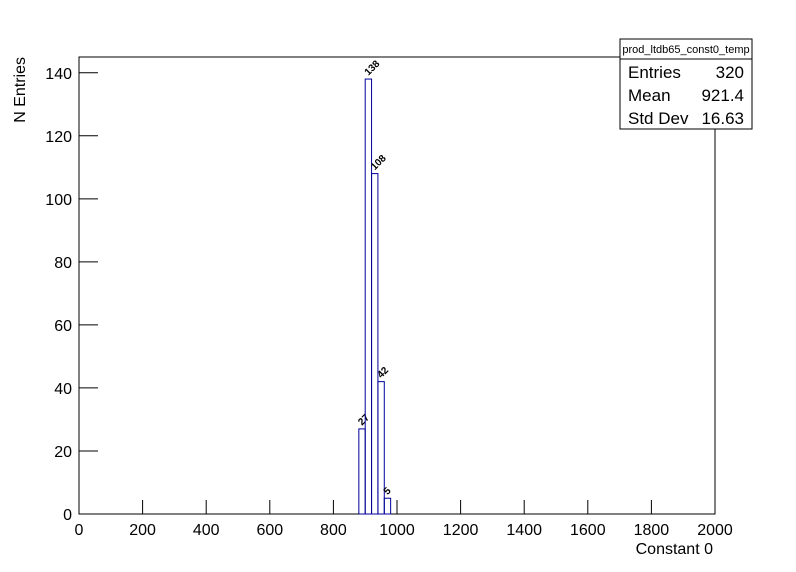  Describe the element at coordinates (63, 452) in the screenshot. I see `y-tick-label: 20` at that location.